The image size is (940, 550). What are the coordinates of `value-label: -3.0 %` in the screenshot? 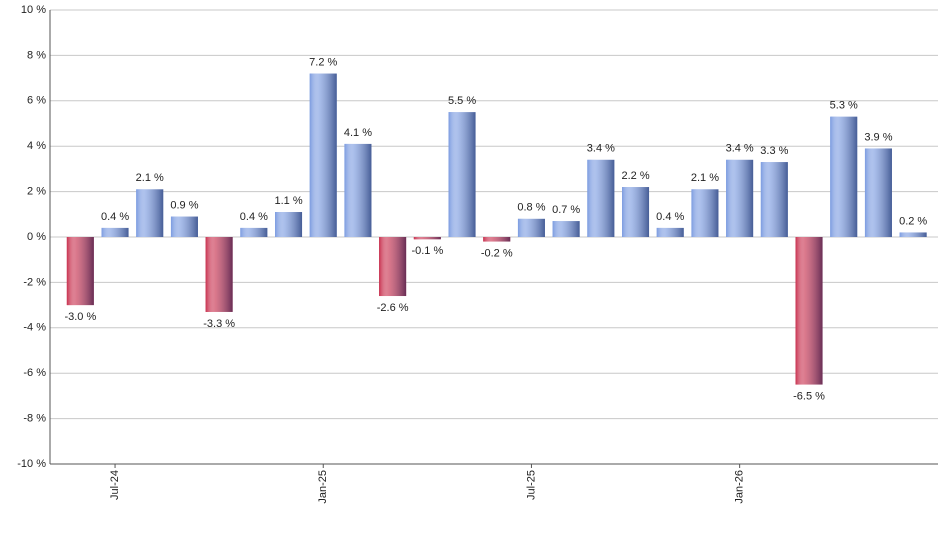 It's located at (80, 317).